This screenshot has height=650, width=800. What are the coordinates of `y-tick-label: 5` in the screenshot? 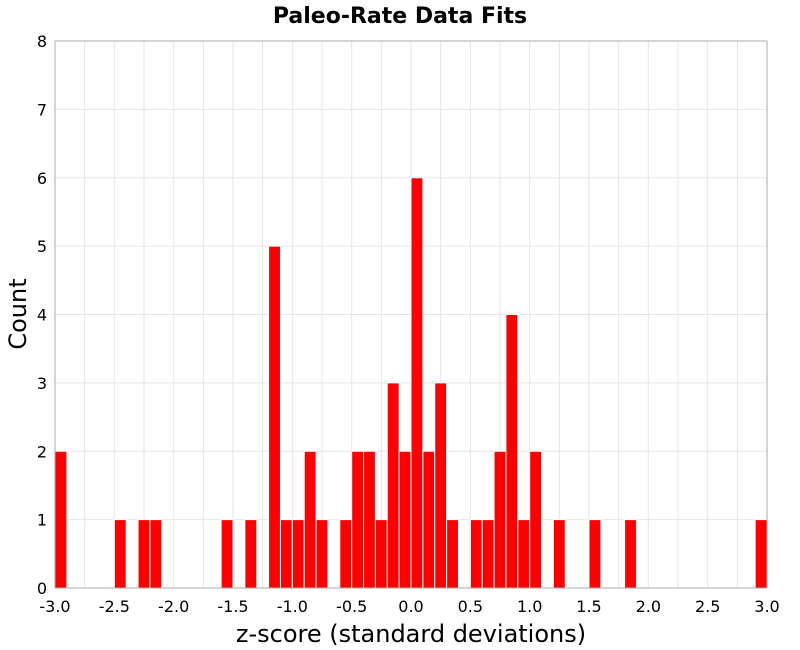 It's located at (42, 246).